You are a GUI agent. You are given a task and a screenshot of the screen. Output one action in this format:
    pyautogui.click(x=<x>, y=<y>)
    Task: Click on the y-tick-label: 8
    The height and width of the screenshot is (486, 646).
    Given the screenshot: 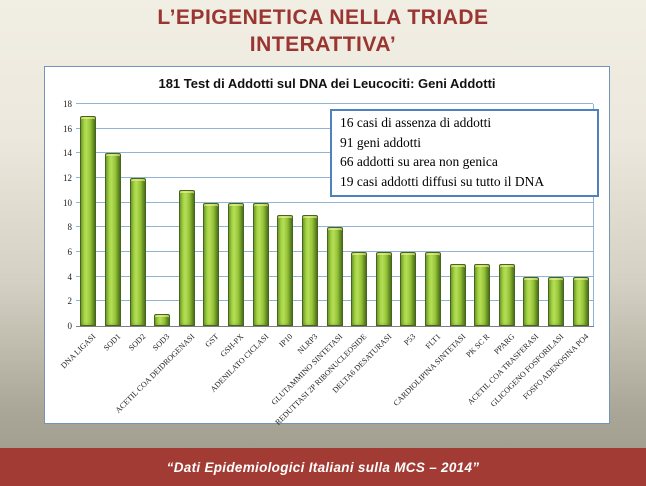 What is the action you would take?
    pyautogui.click(x=70, y=227)
    